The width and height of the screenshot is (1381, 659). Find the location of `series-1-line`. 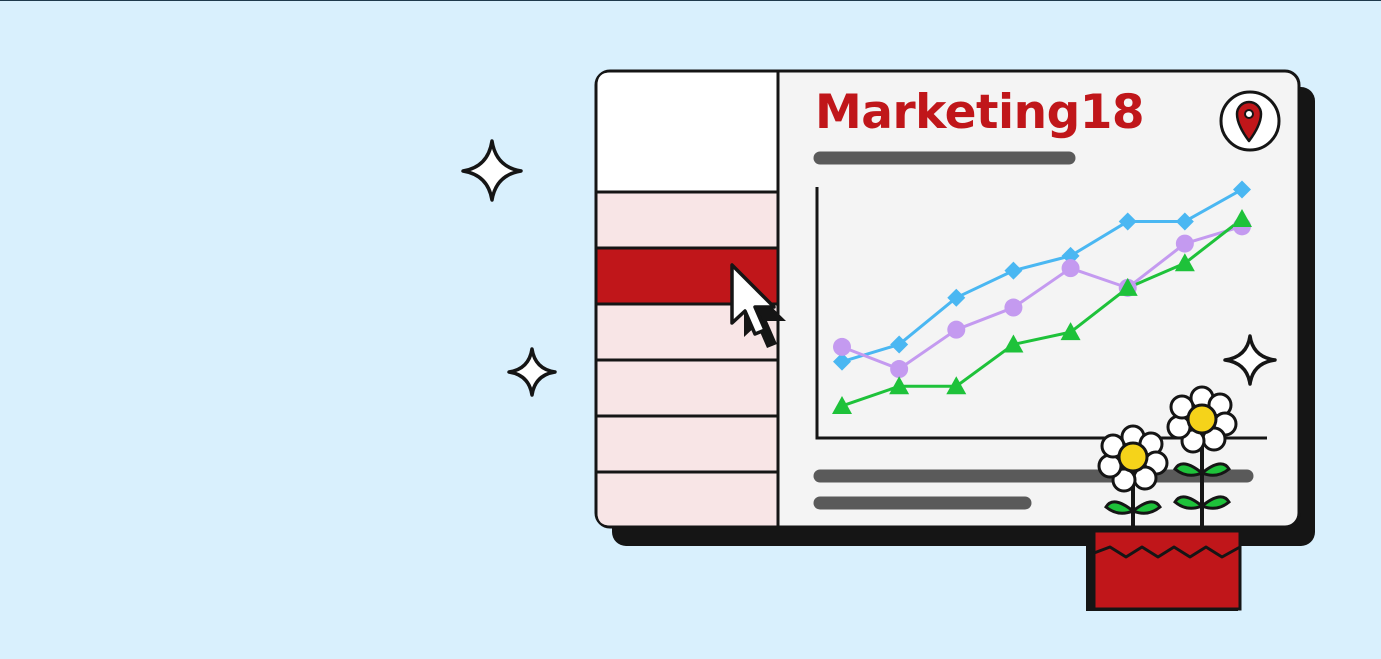

series-1-line is located at coordinates (1042, 276).